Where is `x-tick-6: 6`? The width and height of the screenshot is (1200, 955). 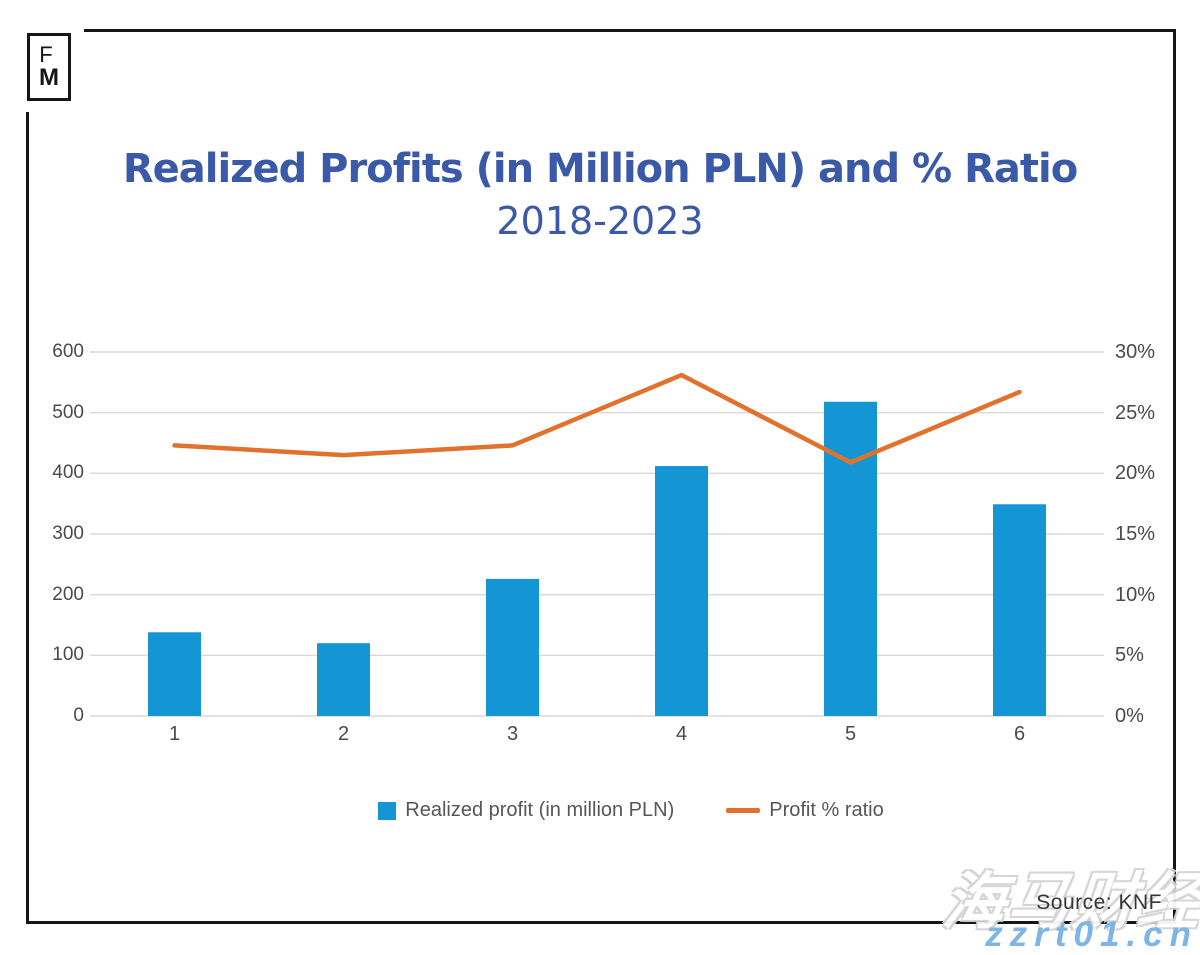 x-tick-6: 6 is located at coordinates (1019, 734).